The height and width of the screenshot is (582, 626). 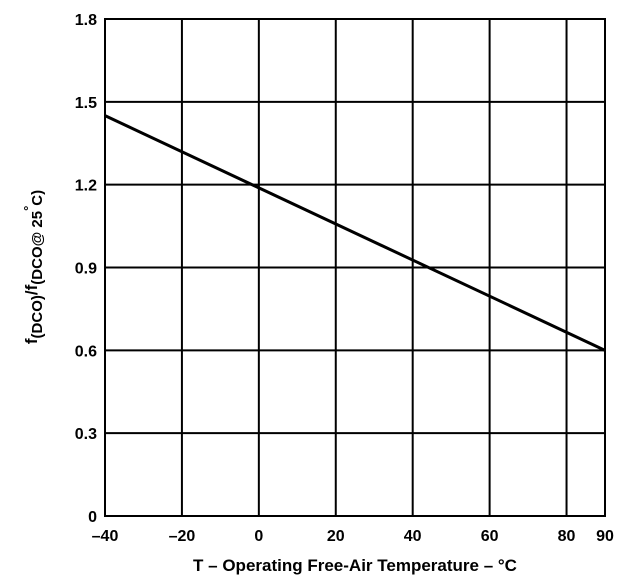 I want to click on x-tick-label: 20, so click(x=336, y=536).